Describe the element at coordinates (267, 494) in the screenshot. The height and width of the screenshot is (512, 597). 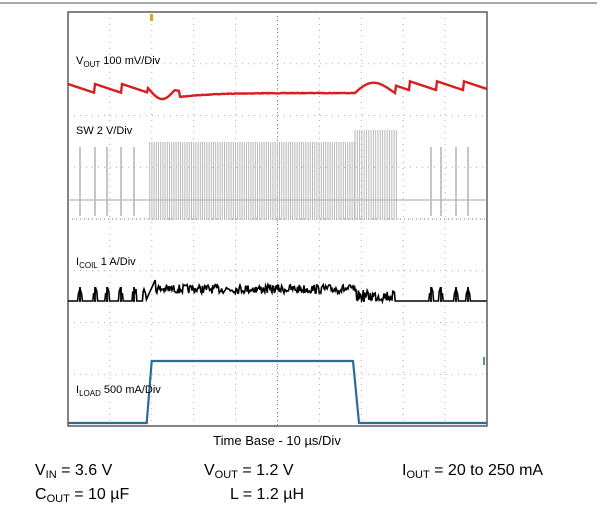
I see `inductor-condition: L = 1.2 µH` at that location.